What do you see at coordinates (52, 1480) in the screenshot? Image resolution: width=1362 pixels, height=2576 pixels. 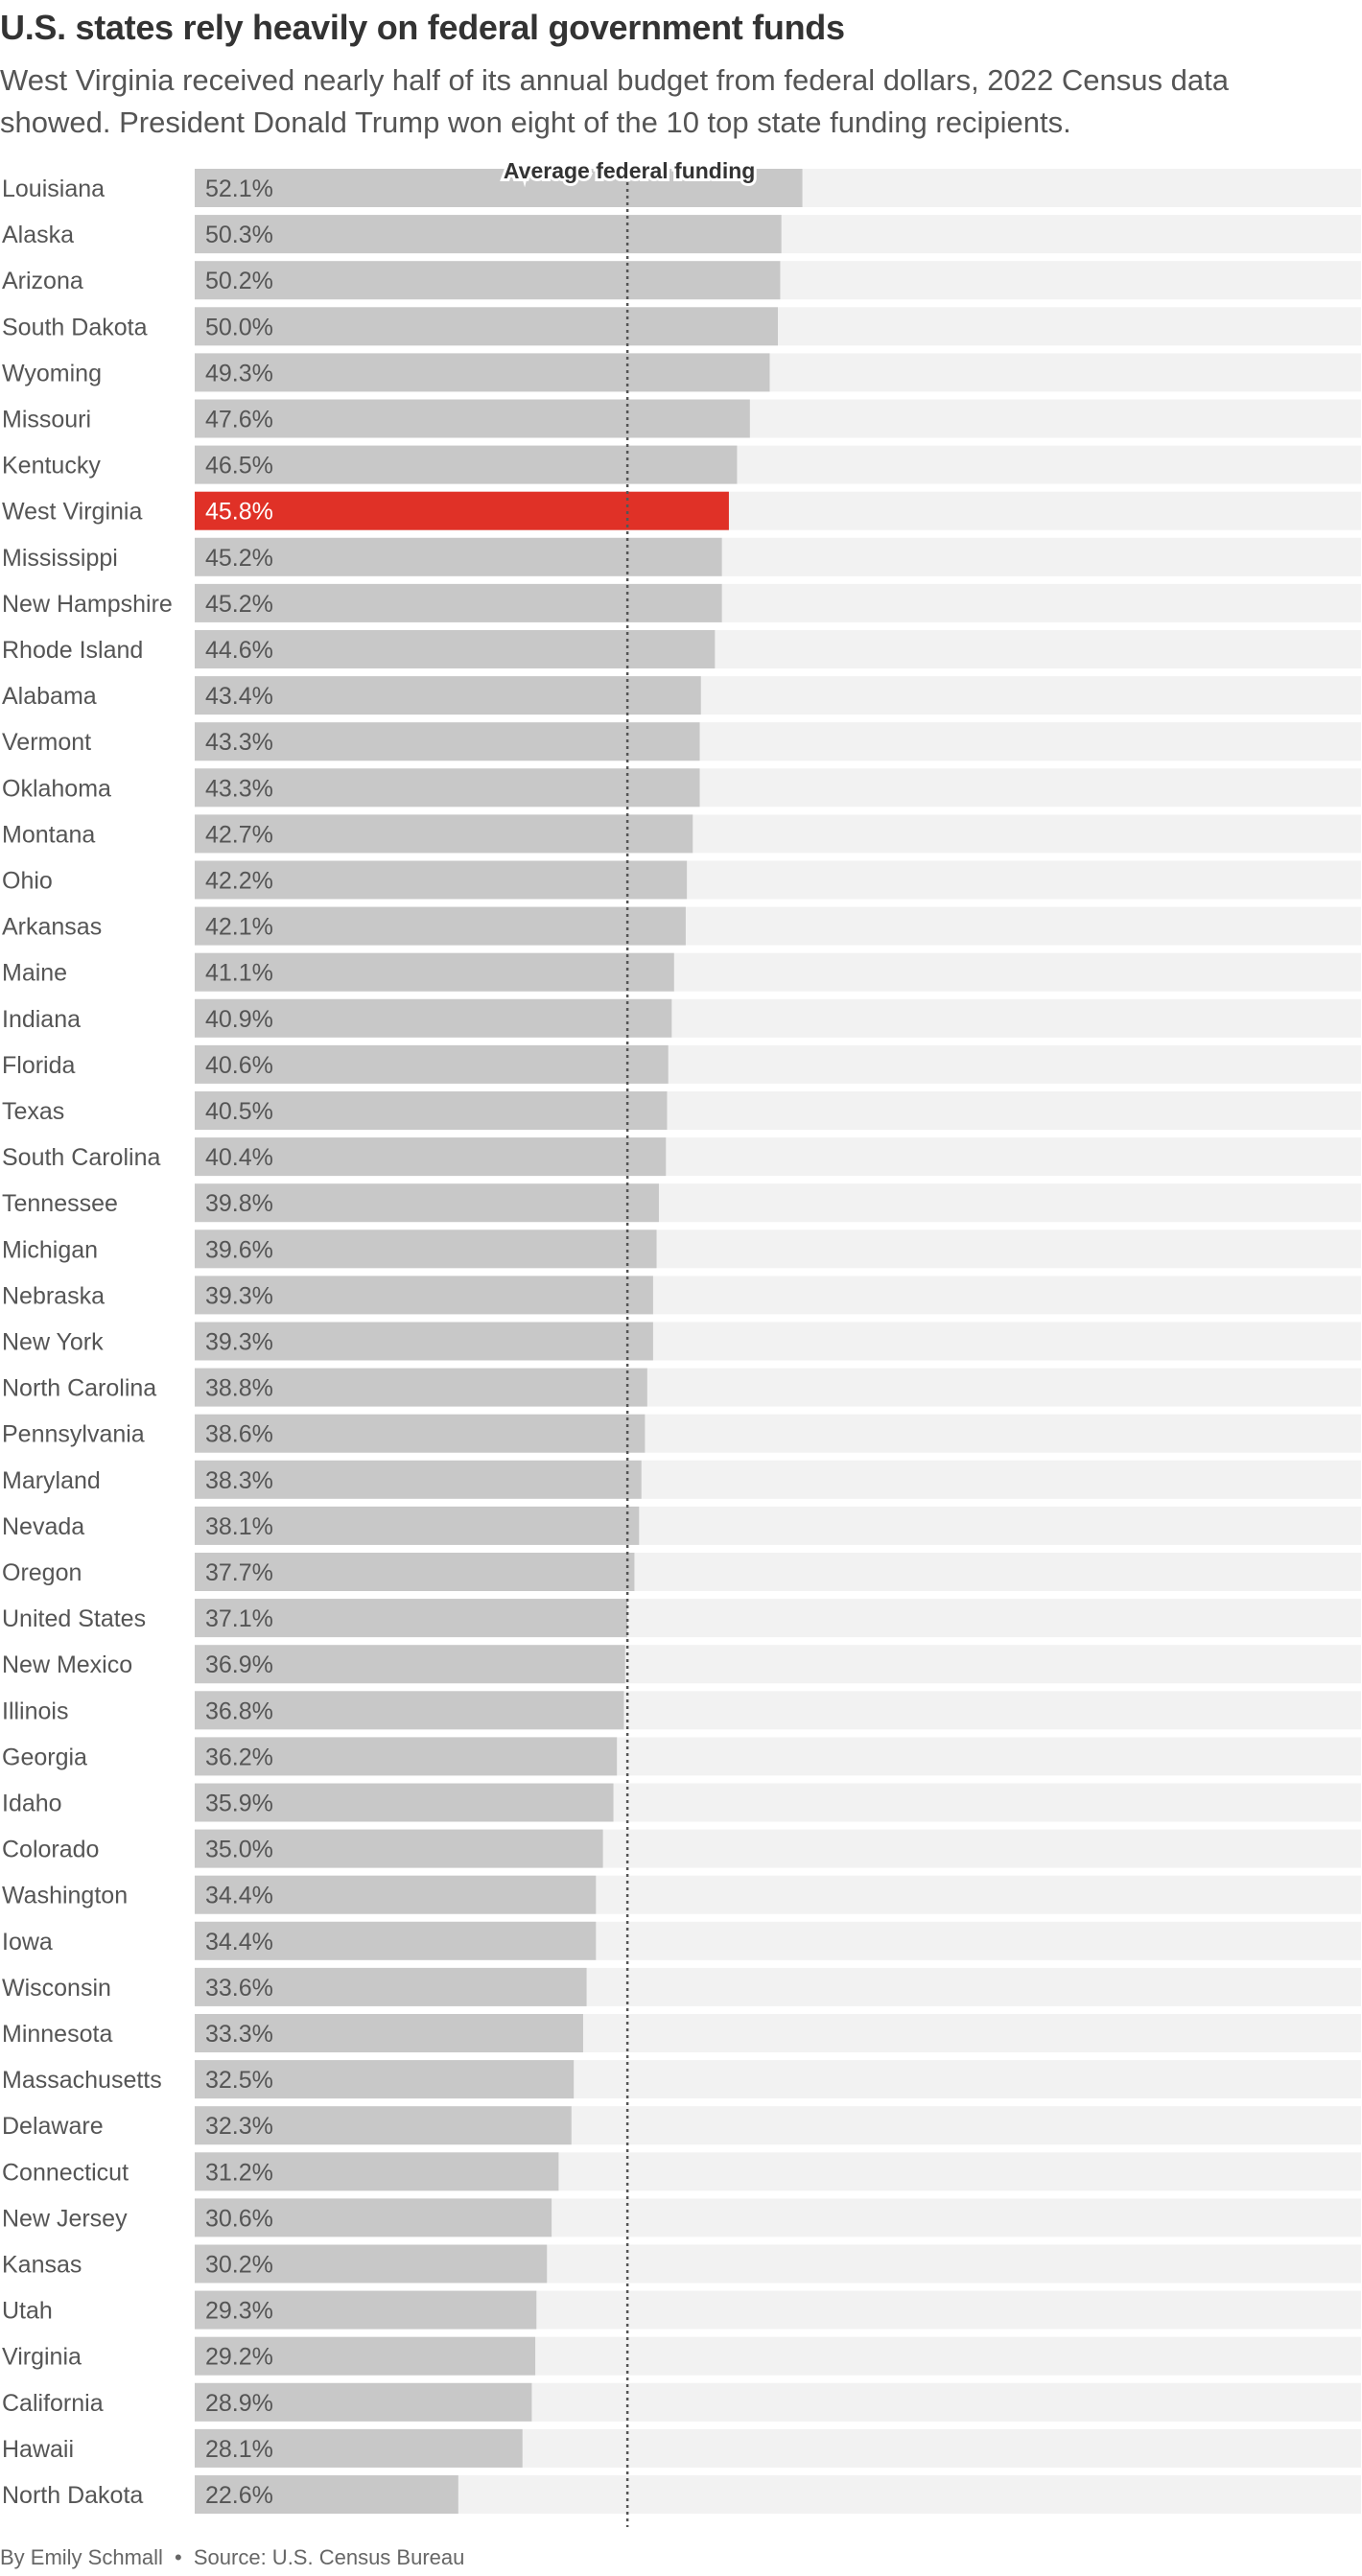 I see `row-label-maryland: Maryland` at bounding box center [52, 1480].